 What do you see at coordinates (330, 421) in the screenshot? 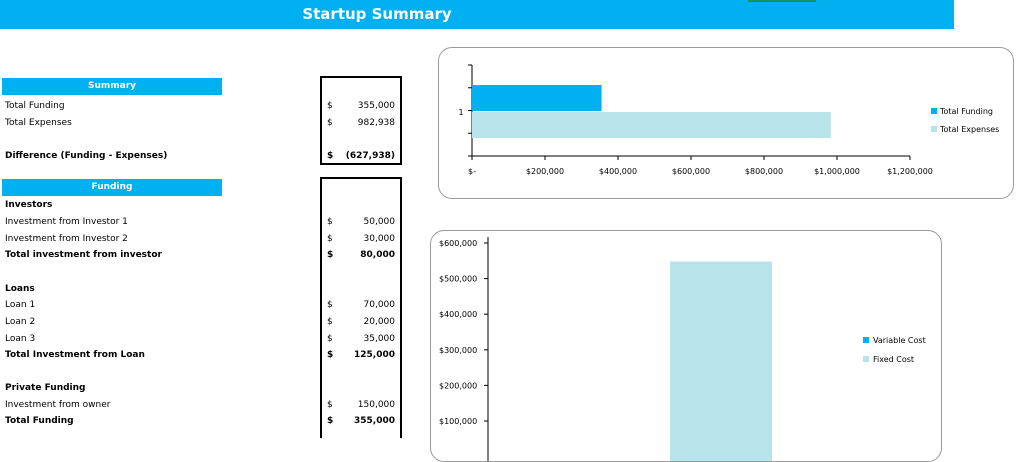
I see `currency-total-funding: $` at bounding box center [330, 421].